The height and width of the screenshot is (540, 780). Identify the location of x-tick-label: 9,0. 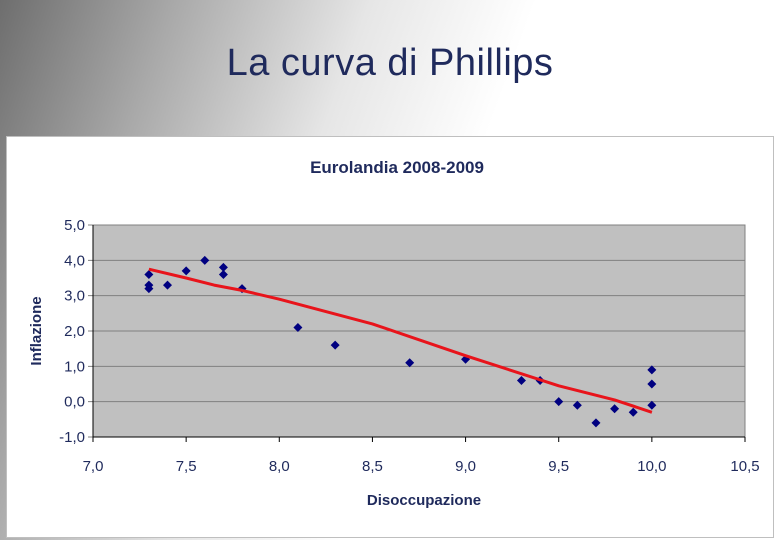
(465, 466).